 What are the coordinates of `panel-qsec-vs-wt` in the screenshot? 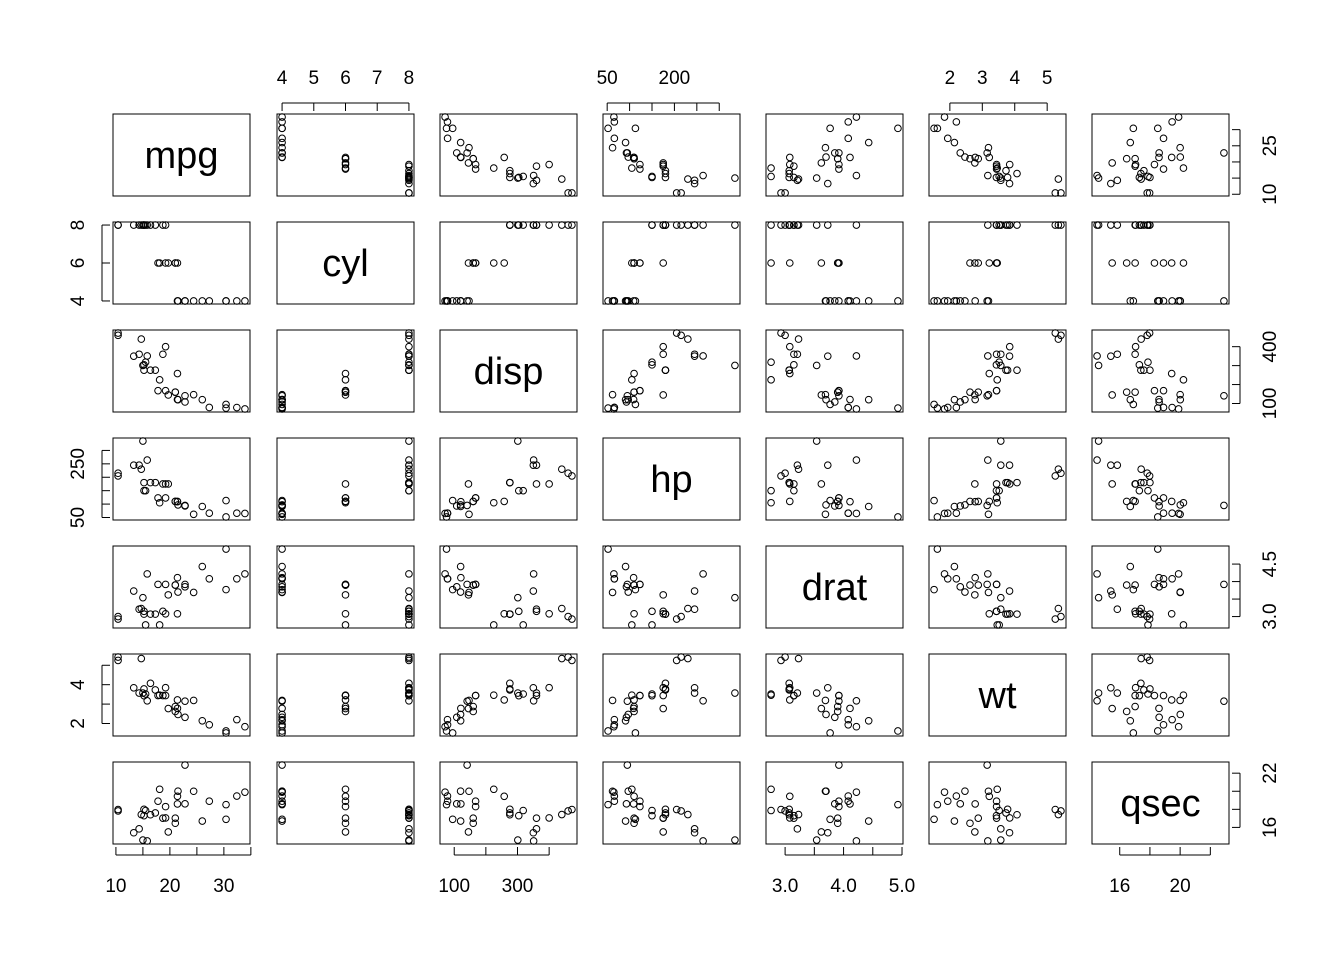 It's located at (997, 803).